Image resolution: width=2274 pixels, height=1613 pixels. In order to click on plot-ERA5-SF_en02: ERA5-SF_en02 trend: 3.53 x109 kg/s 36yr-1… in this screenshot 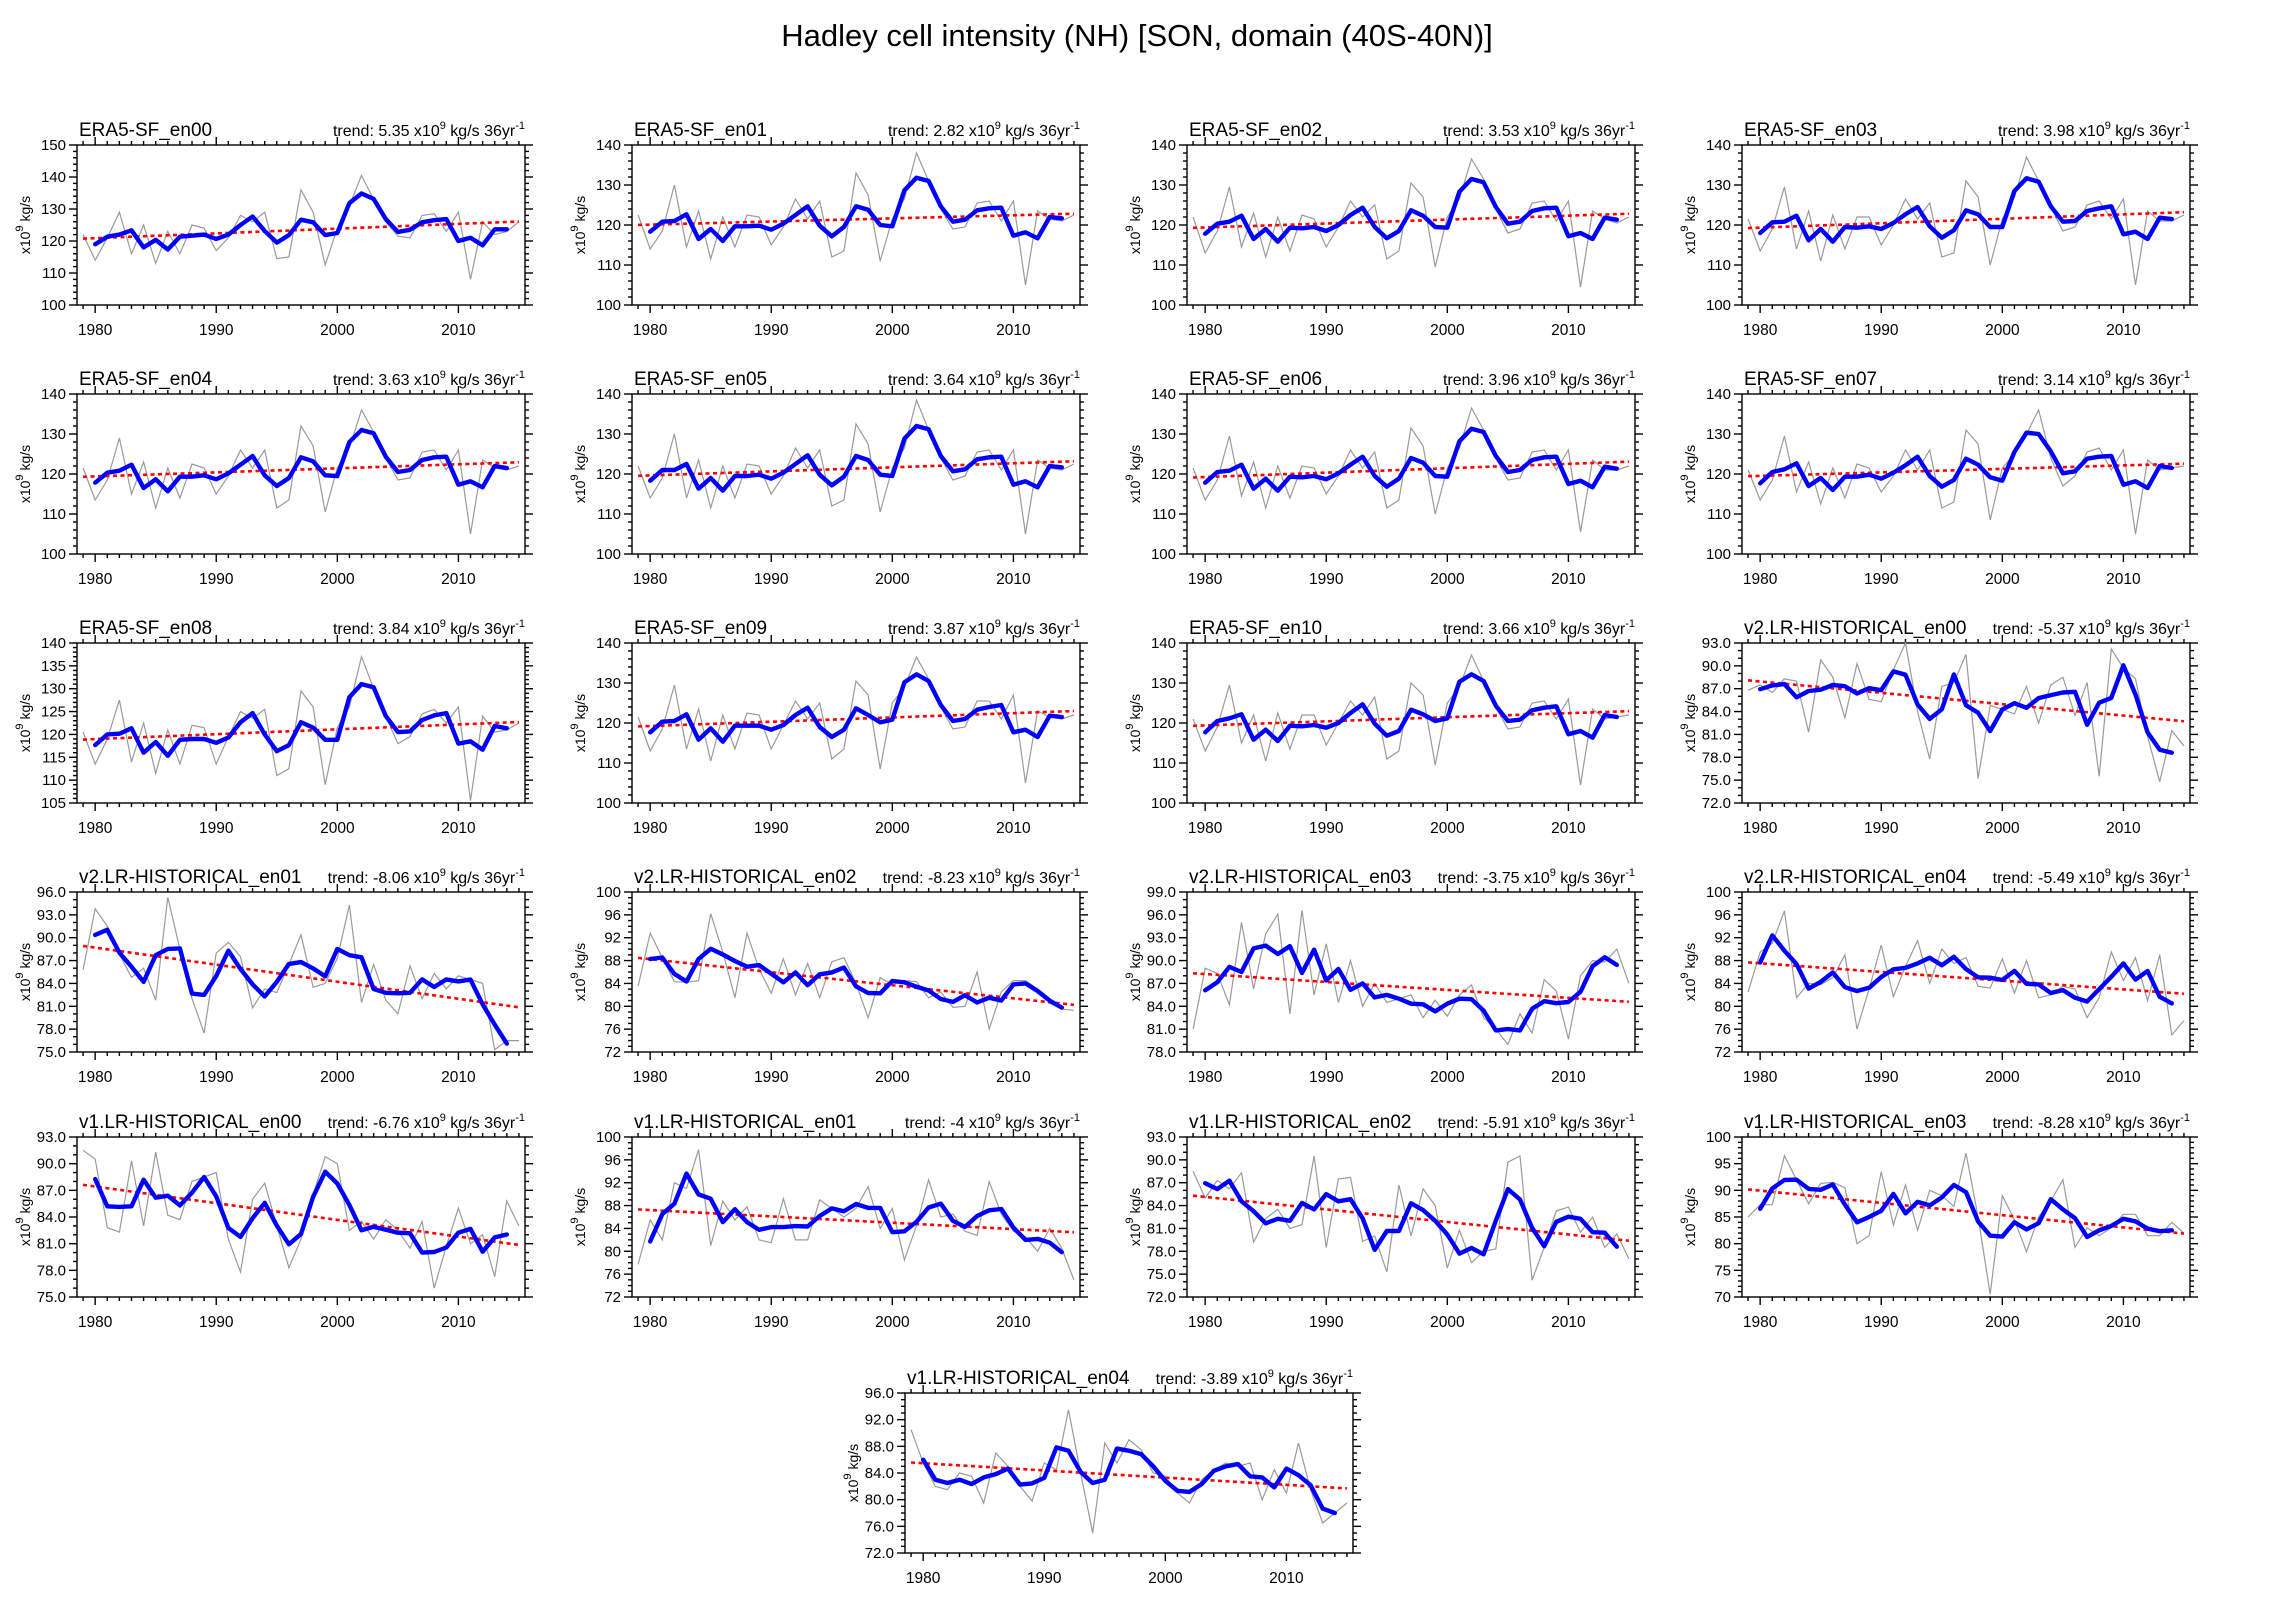, I will do `click(1383, 229)`.